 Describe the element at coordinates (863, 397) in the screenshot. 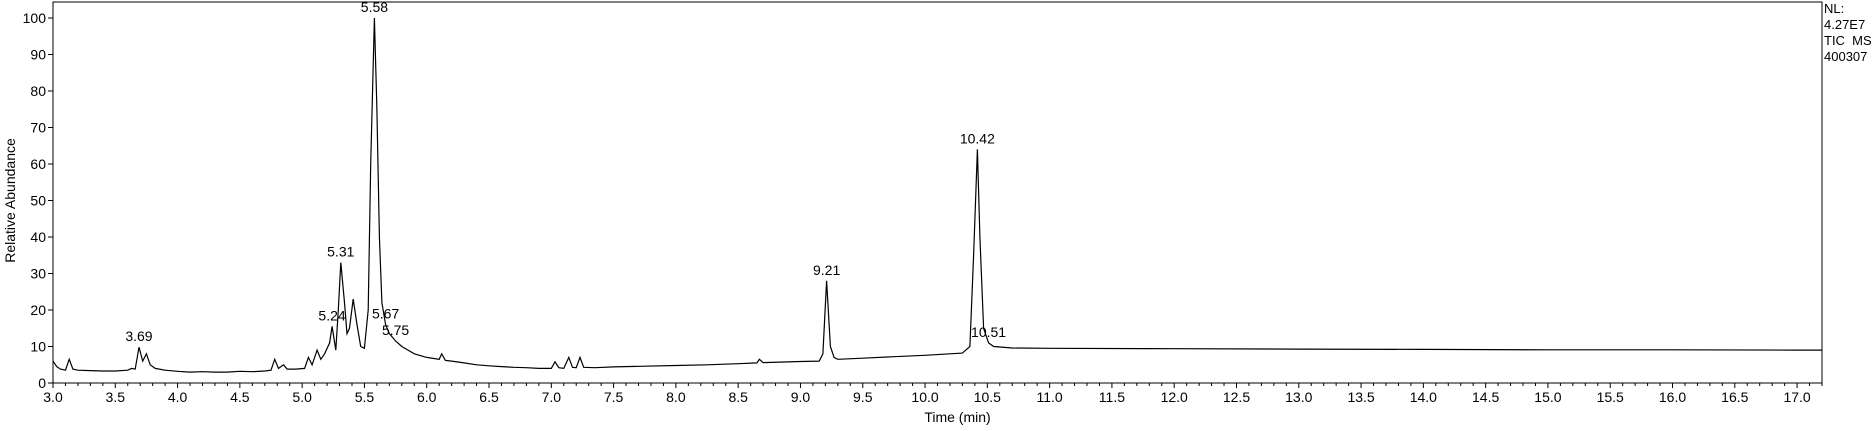

I see `x-tick-label: 9.5` at that location.